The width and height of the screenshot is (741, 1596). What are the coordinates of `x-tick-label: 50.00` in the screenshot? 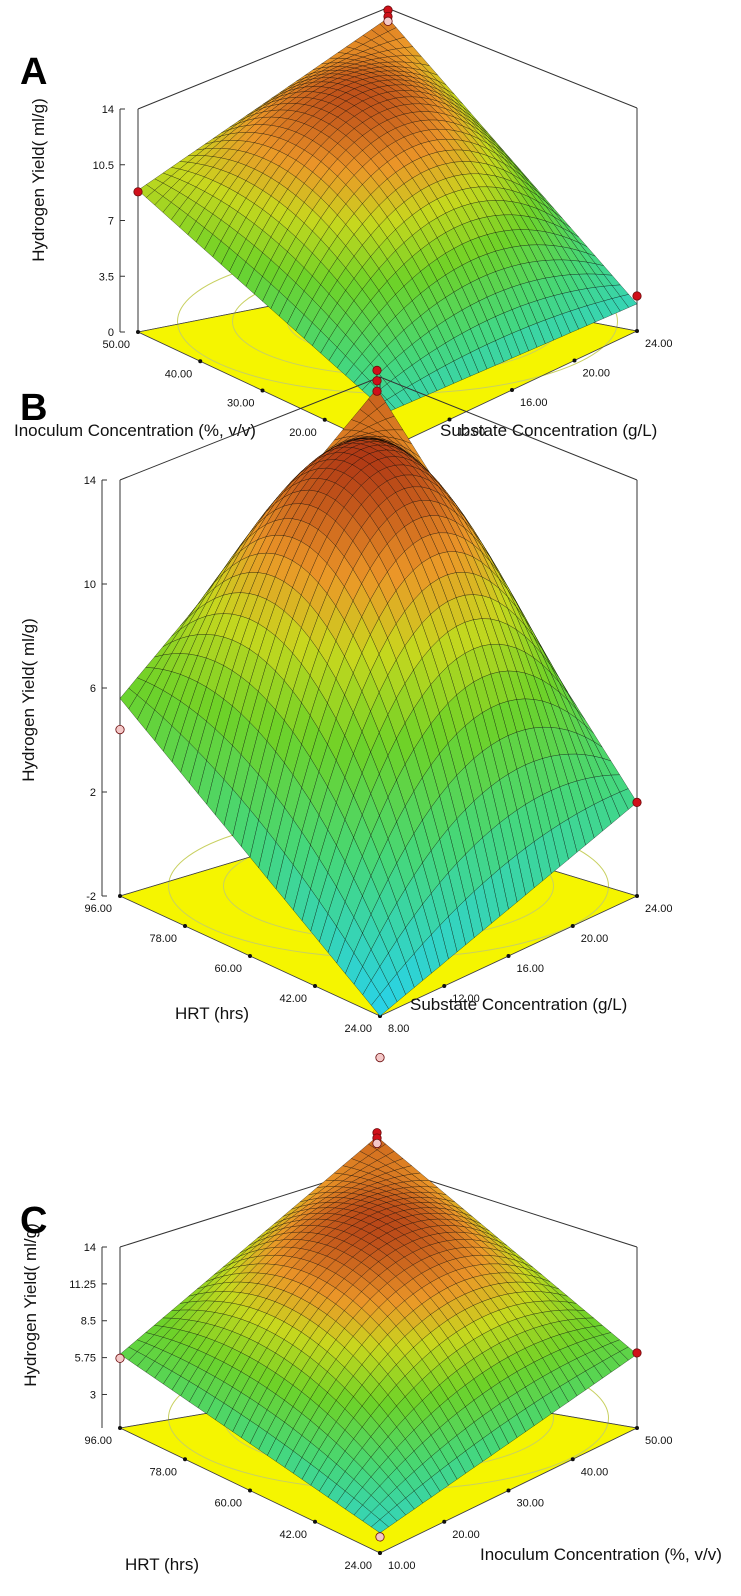 It's located at (116, 345).